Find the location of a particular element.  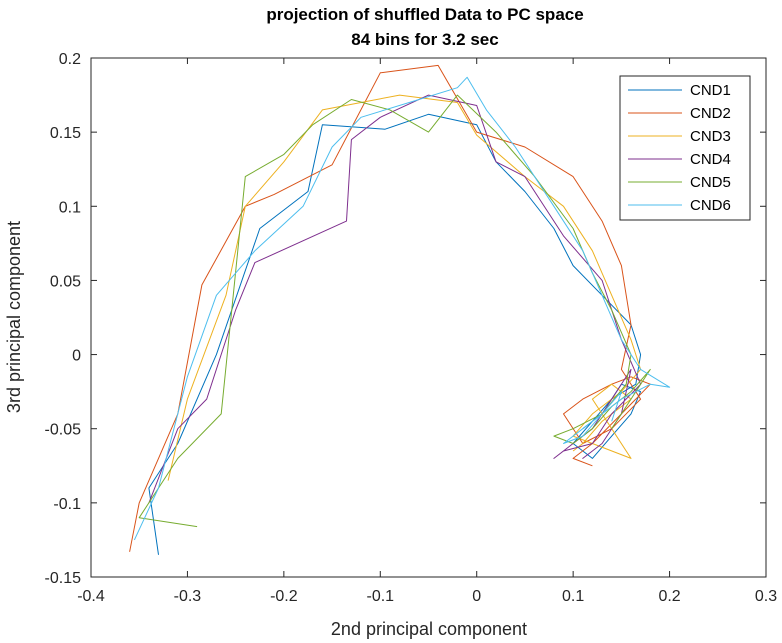

chart-subtitle: 84 bins for 3.2 sec is located at coordinates (424, 39).